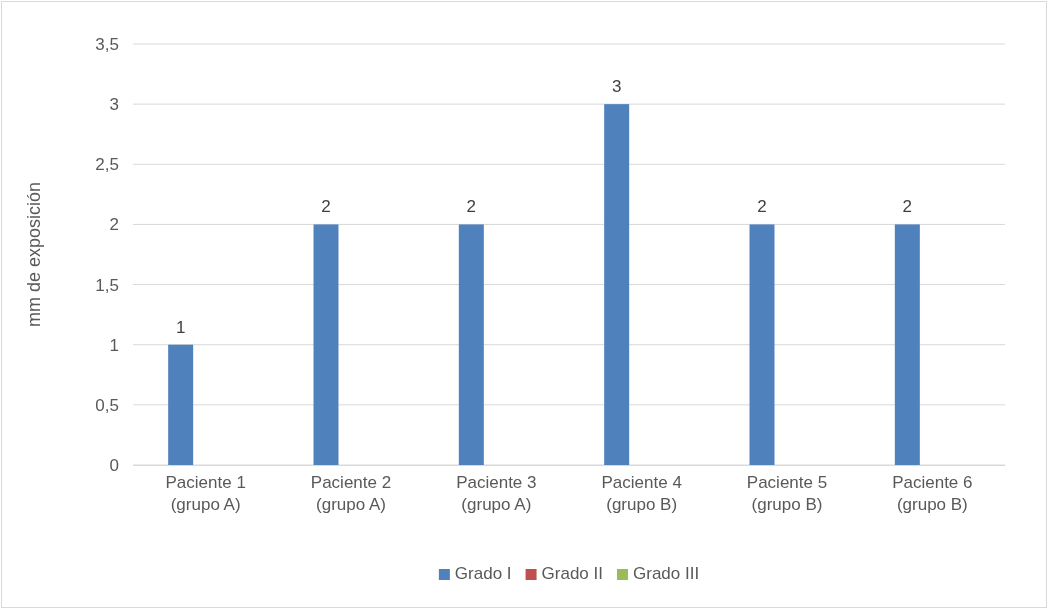  I want to click on data-label: 3, so click(616, 87).